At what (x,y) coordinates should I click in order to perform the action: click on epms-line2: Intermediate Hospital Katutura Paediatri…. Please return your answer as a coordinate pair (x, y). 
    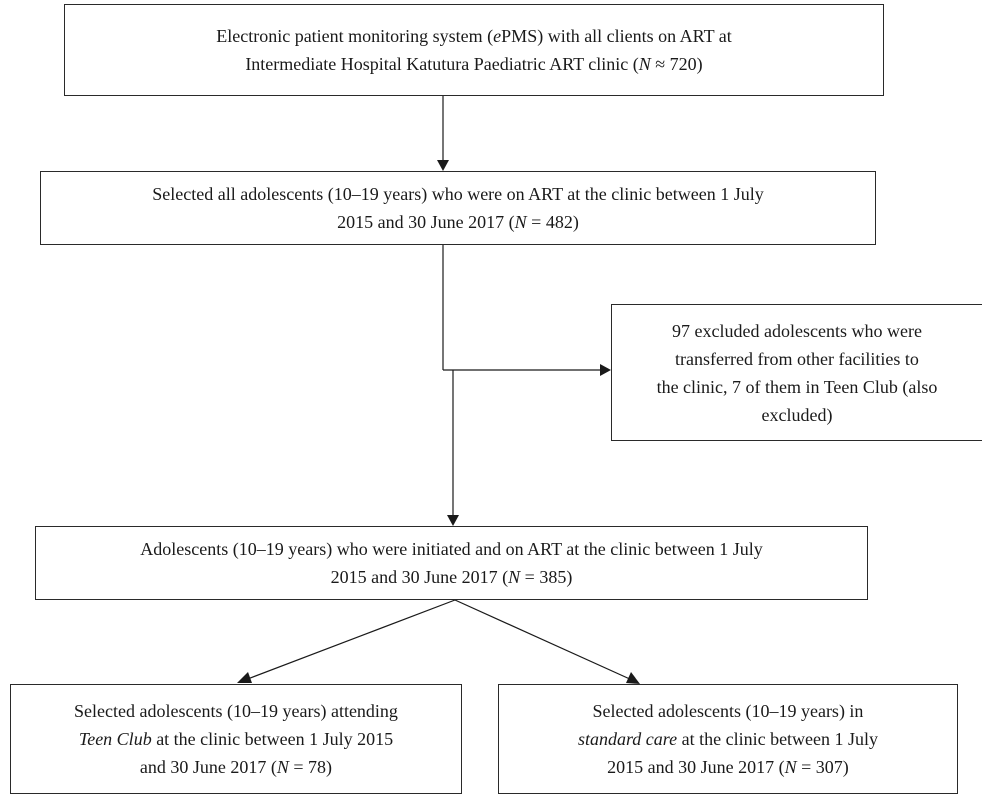
    Looking at the image, I should click on (474, 64).